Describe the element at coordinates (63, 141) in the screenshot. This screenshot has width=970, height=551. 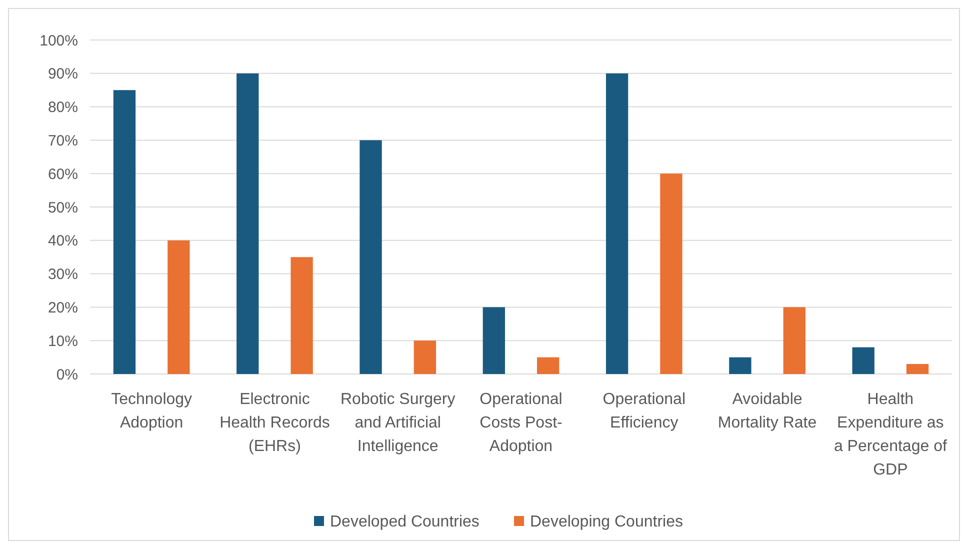
I see `y-tick-label: 70%` at that location.